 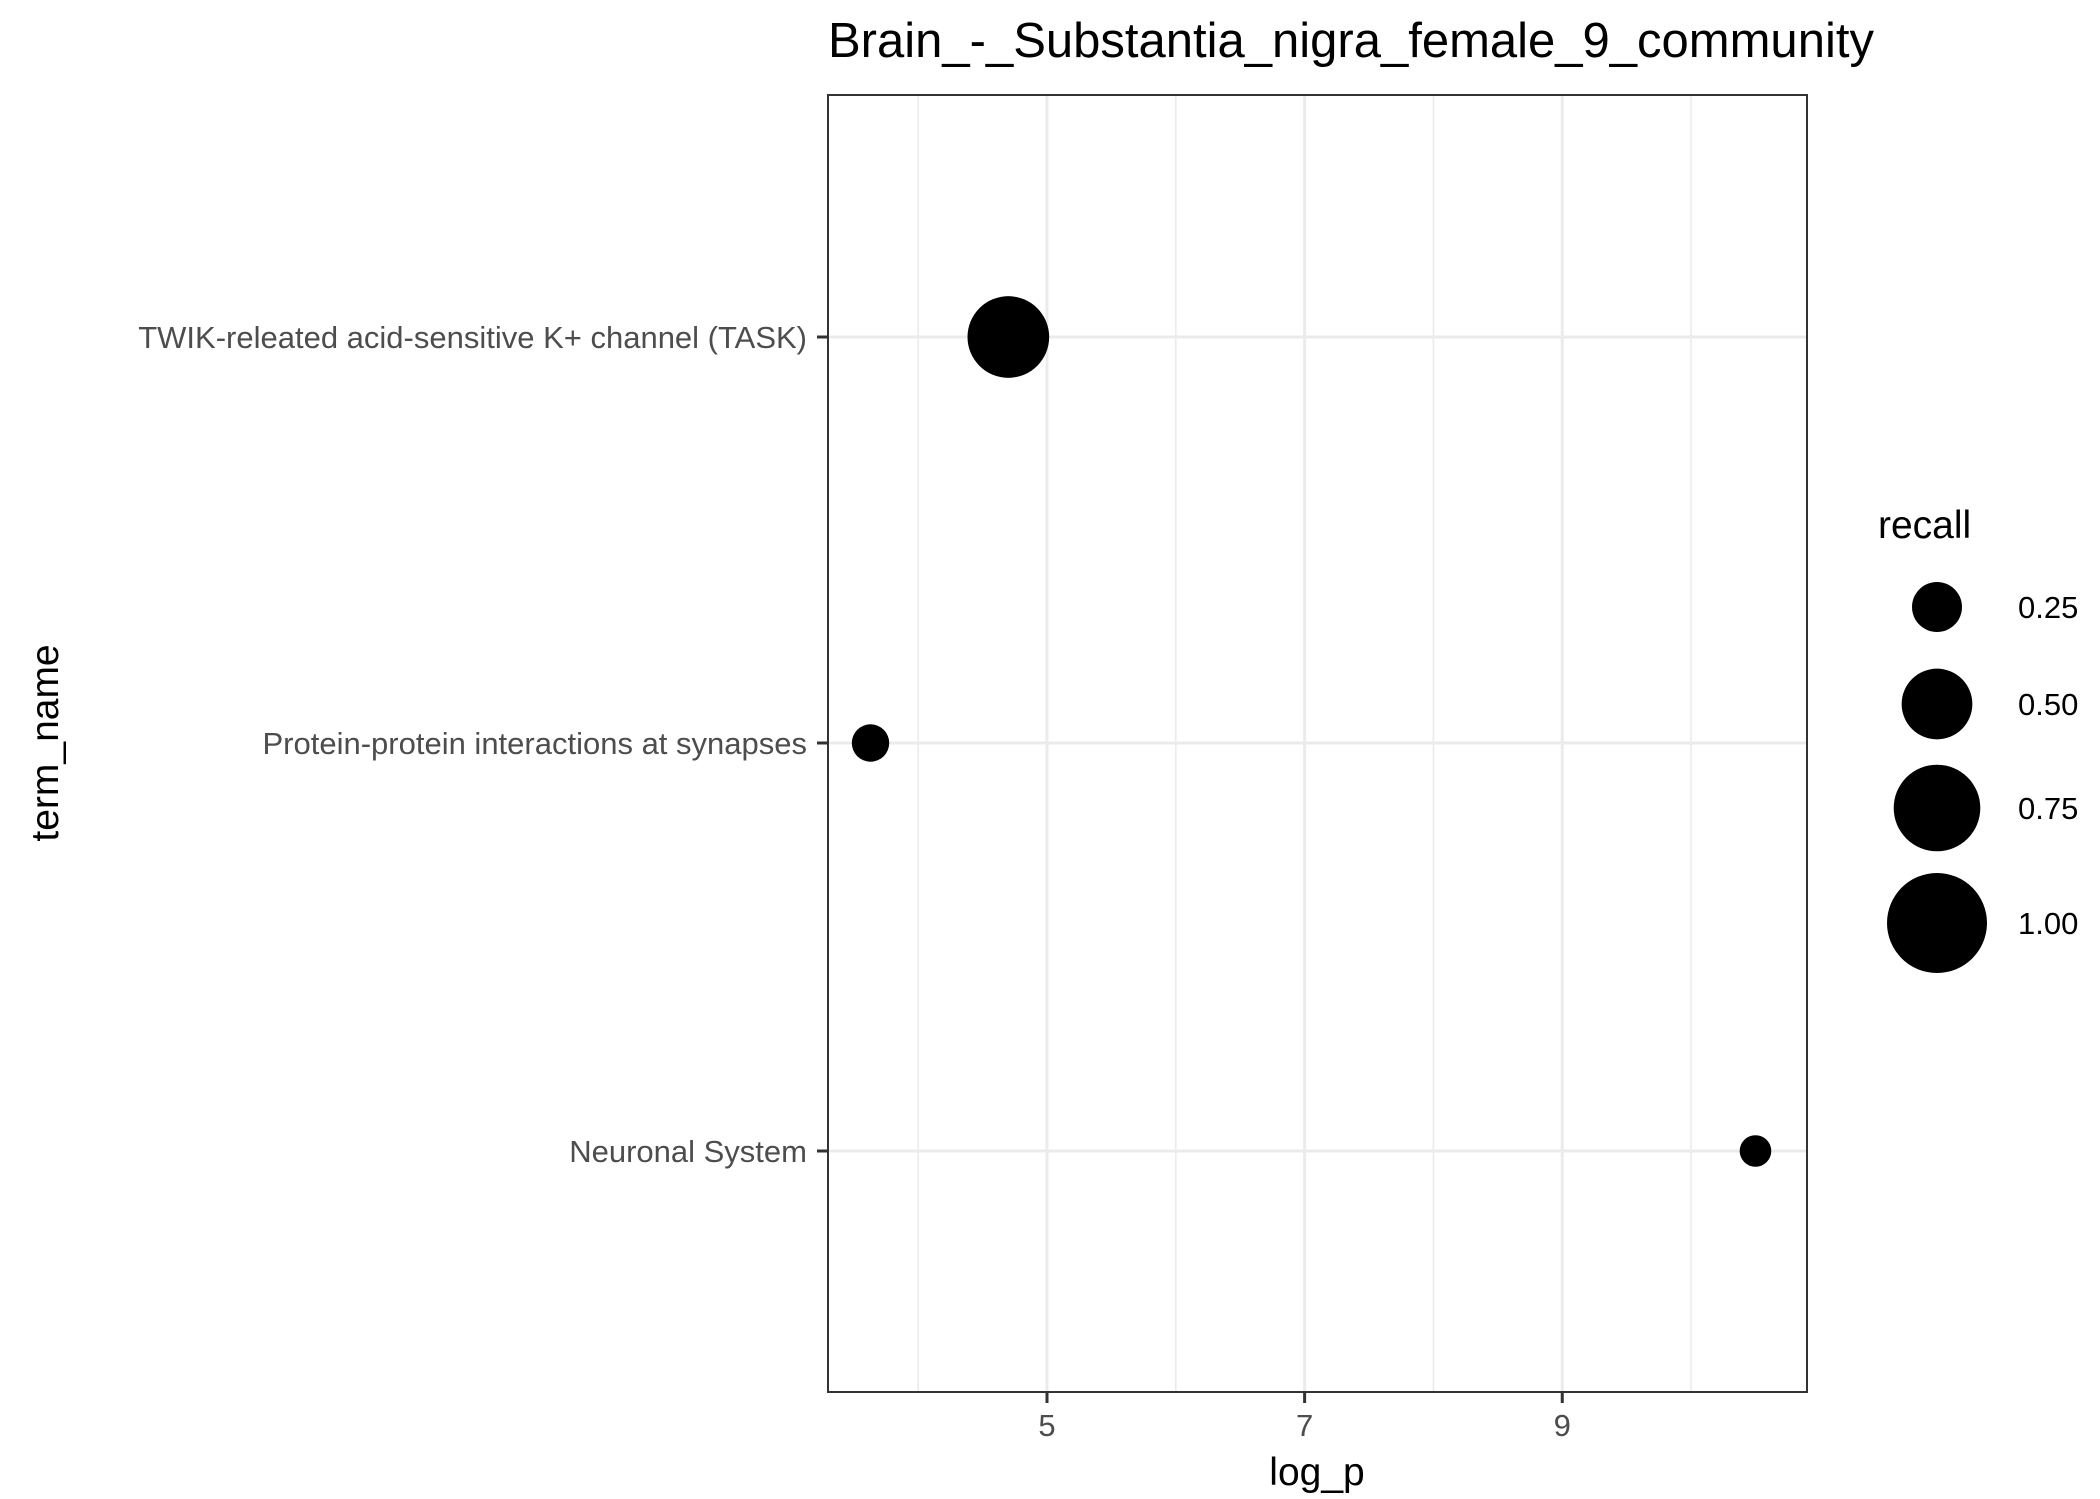 I want to click on x-axis: 5 7 9, so click(x=1304, y=1417).